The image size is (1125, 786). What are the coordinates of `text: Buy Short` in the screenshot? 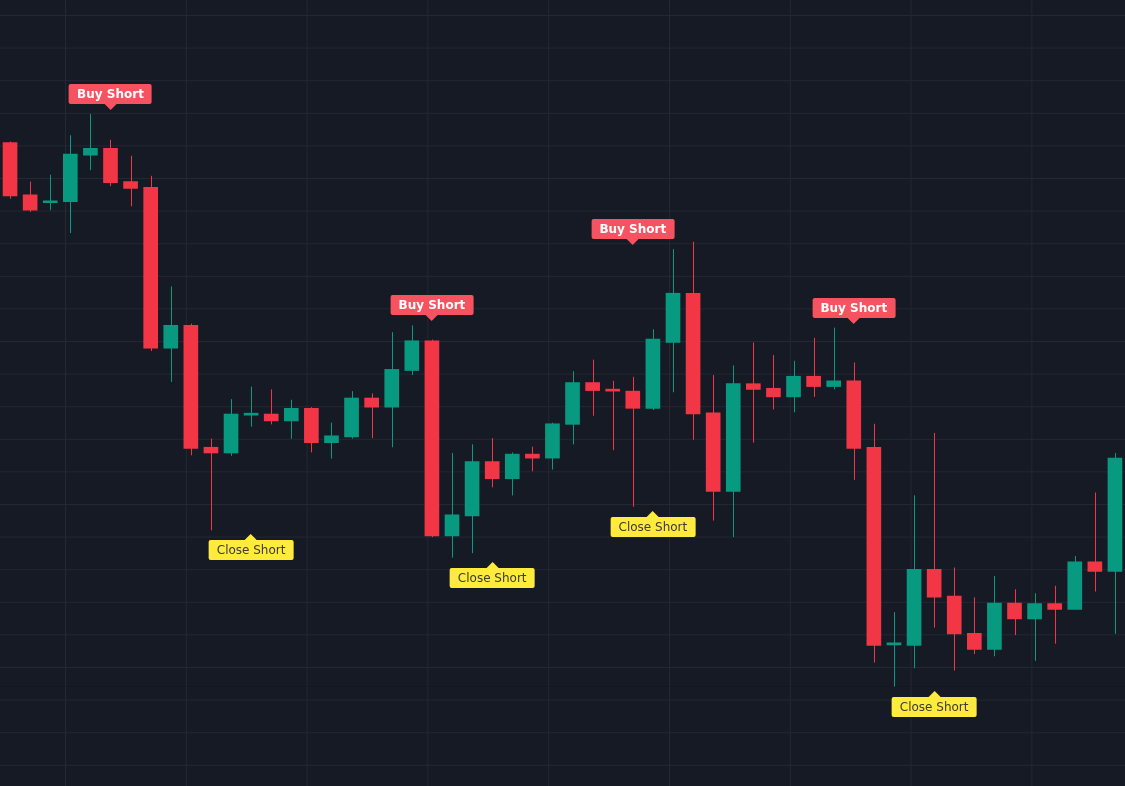 It's located at (110, 94).